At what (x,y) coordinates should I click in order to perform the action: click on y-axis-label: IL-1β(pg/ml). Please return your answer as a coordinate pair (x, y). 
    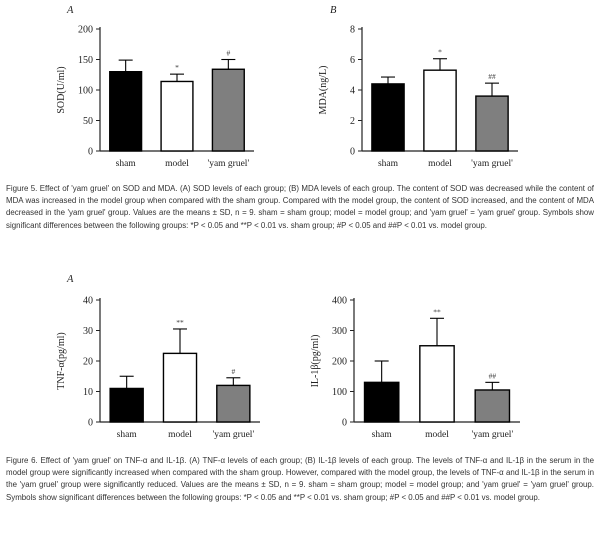
    Looking at the image, I should click on (315, 361).